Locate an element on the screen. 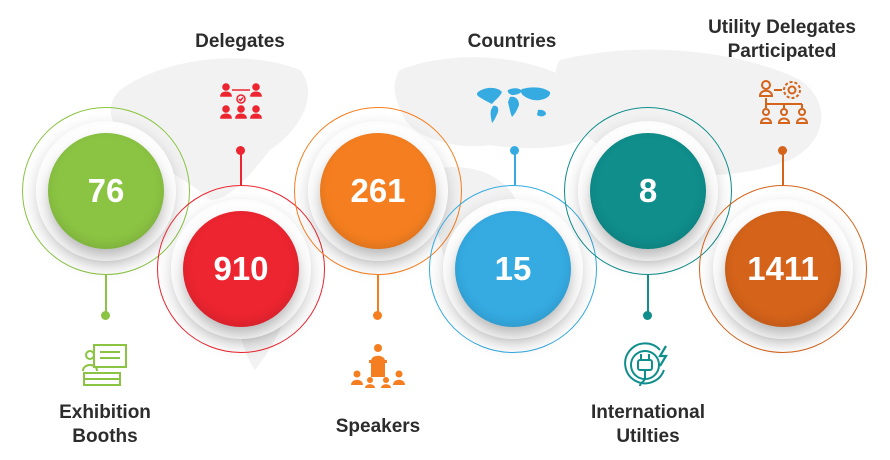 This screenshot has width=890, height=460. power-plug-icon is located at coordinates (646, 364).